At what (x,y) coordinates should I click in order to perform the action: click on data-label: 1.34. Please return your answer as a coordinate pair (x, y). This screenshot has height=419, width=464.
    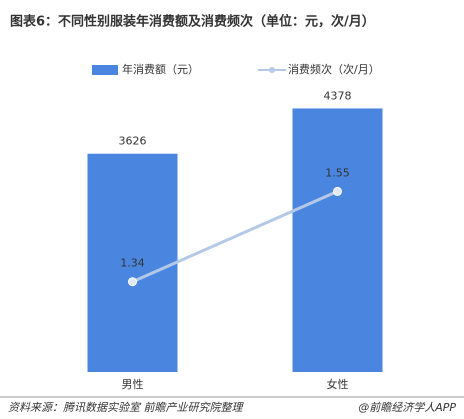
    Looking at the image, I should click on (132, 263).